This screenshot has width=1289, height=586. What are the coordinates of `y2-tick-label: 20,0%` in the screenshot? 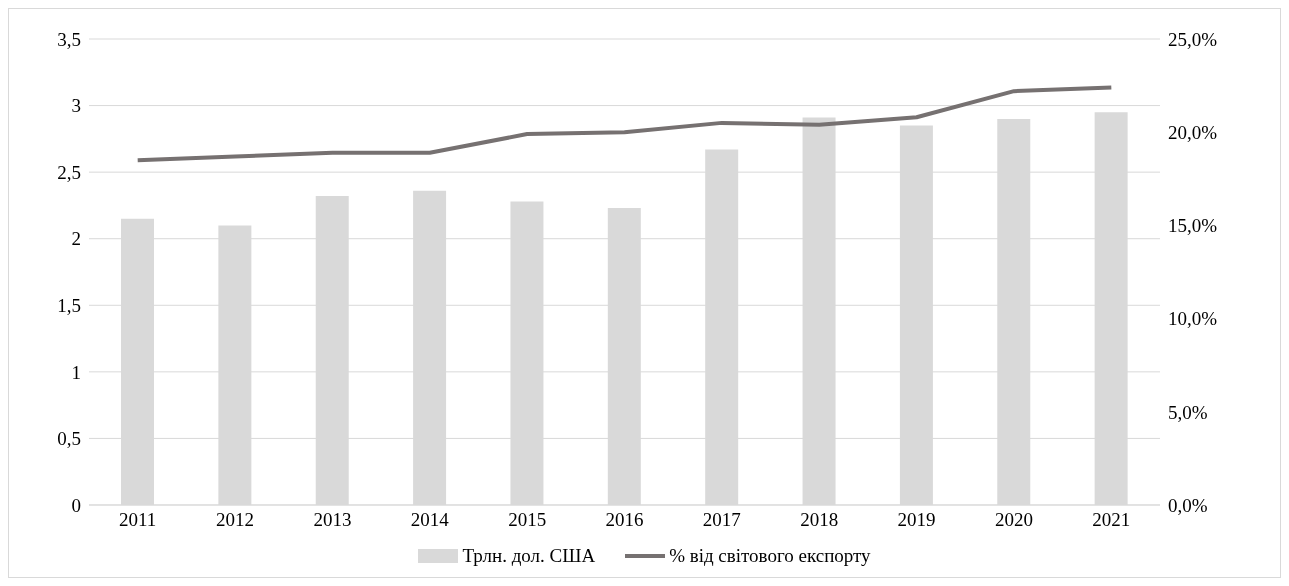 It's located at (1193, 132).